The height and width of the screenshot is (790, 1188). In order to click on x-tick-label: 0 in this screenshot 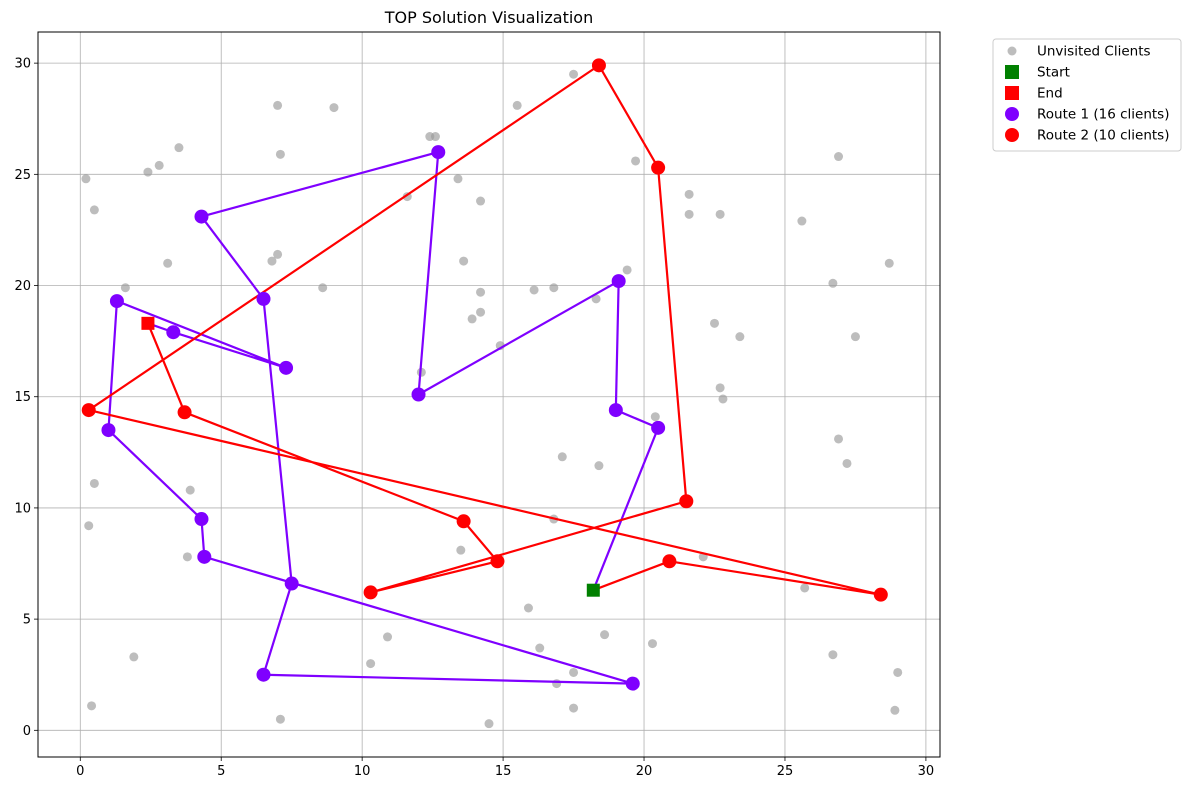, I will do `click(80, 771)`.